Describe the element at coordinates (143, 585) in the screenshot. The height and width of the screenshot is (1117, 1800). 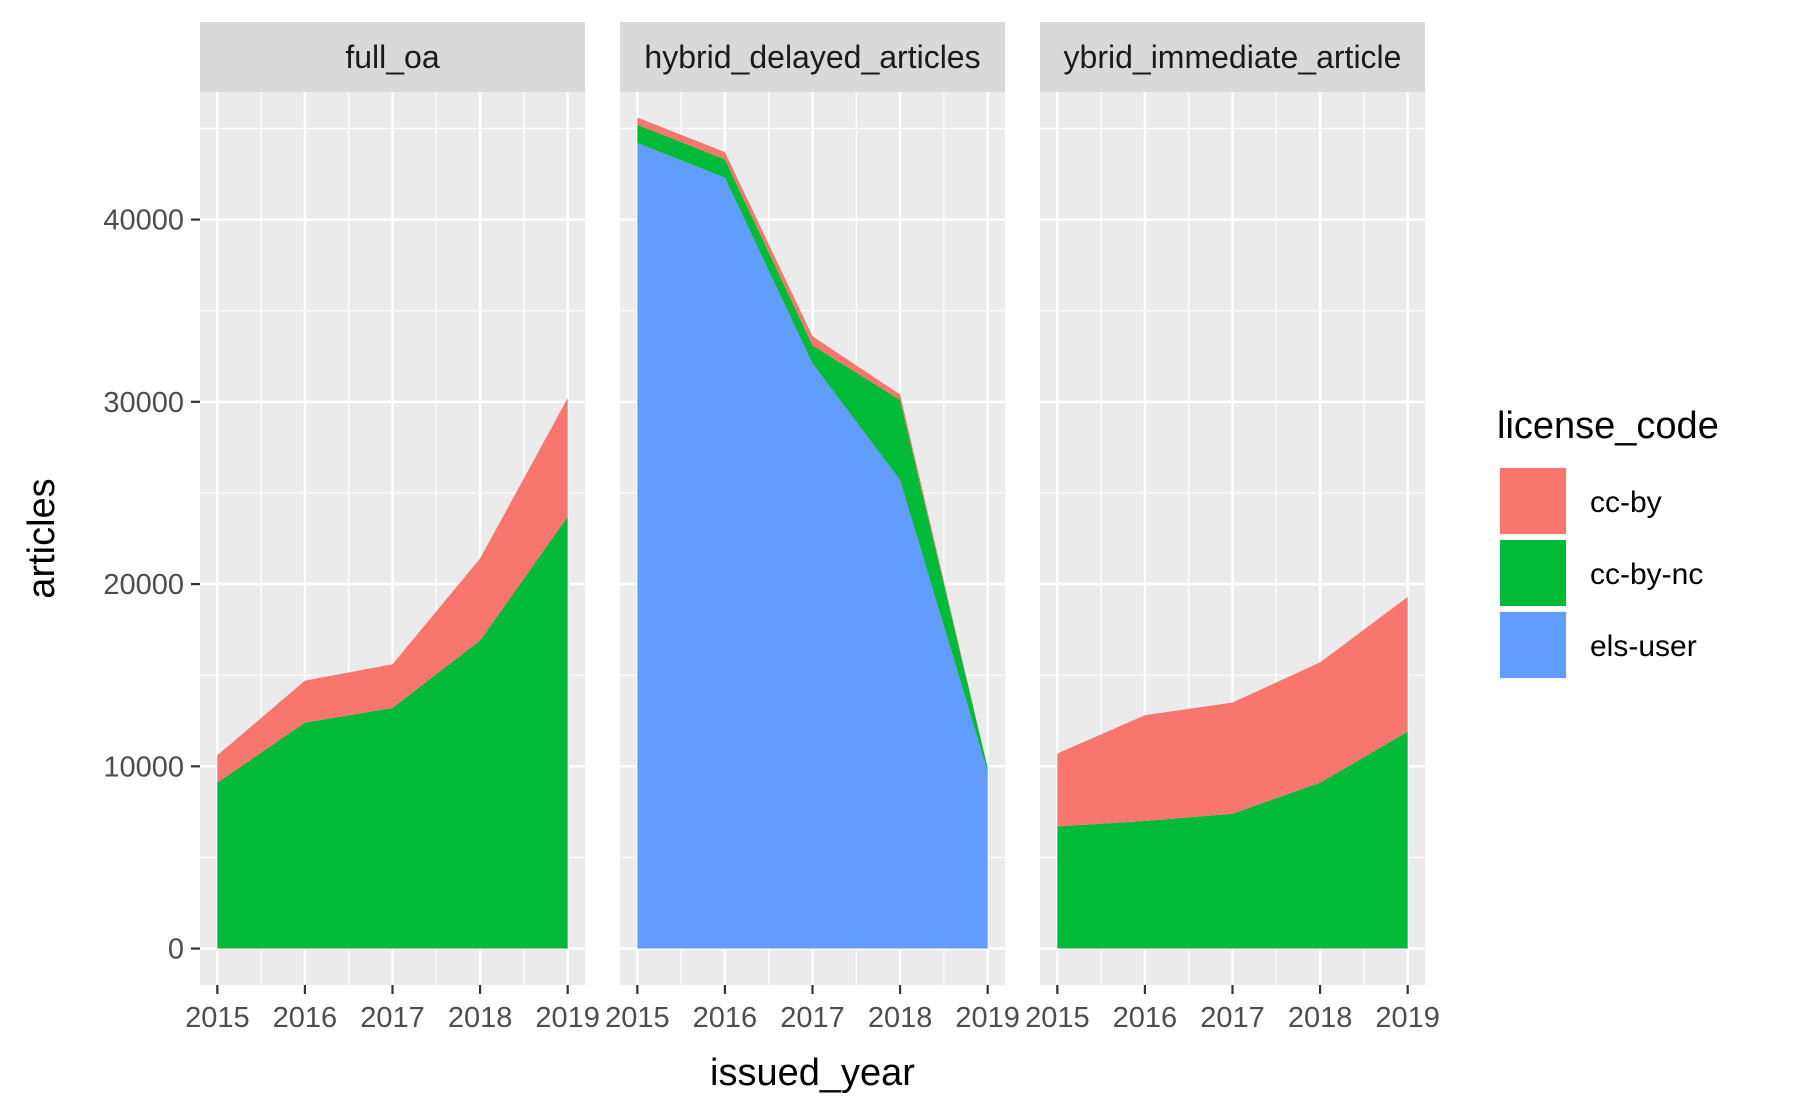
I see `y-tick-label: 20000` at that location.